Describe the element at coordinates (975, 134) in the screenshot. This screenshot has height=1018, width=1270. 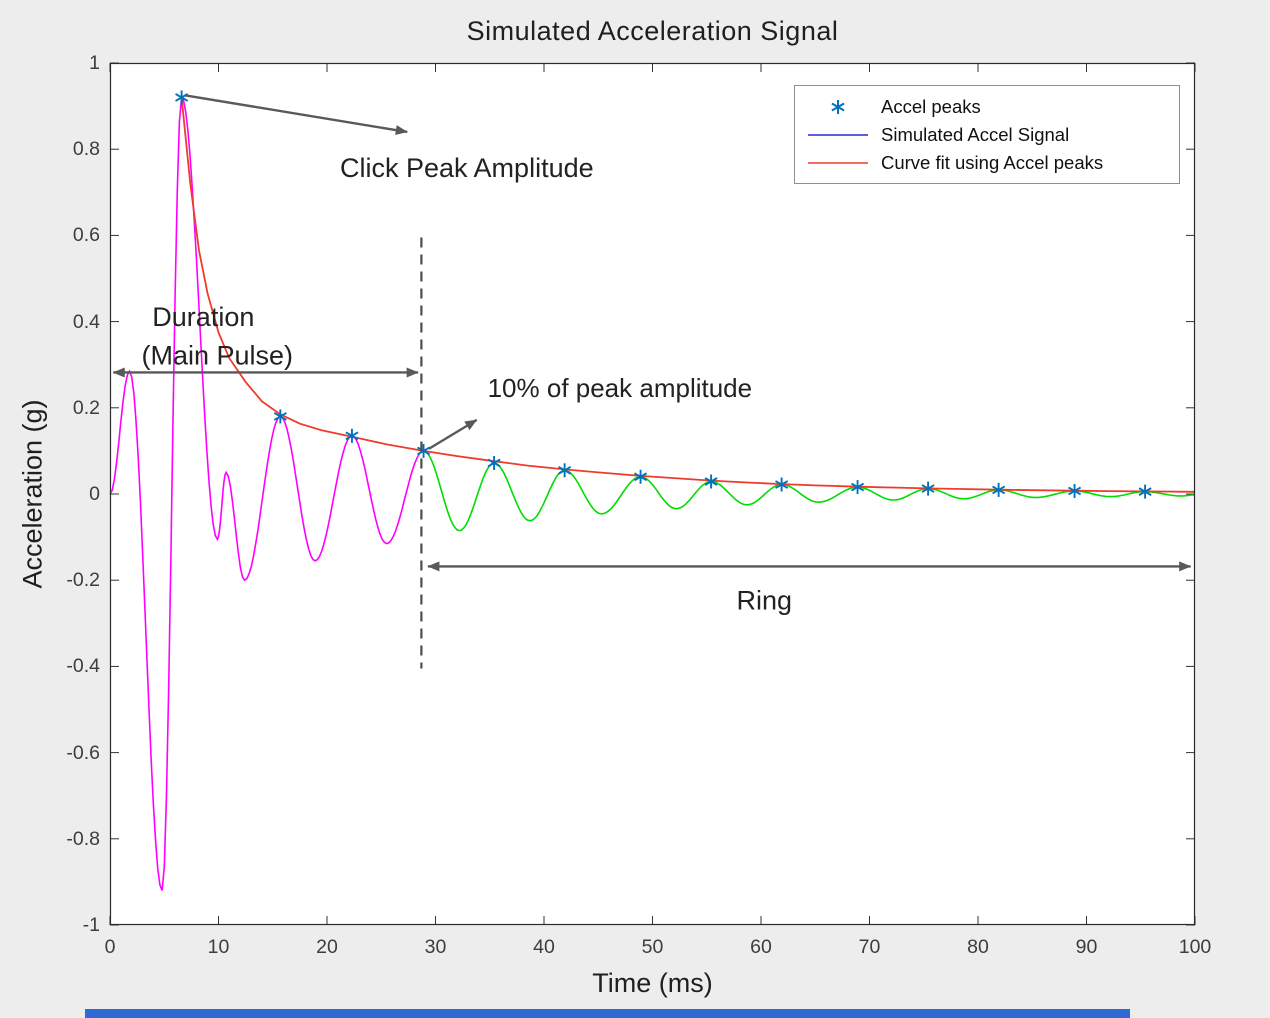
I see `legend-label-simulated-signal: Simulated Accel Signal` at that location.